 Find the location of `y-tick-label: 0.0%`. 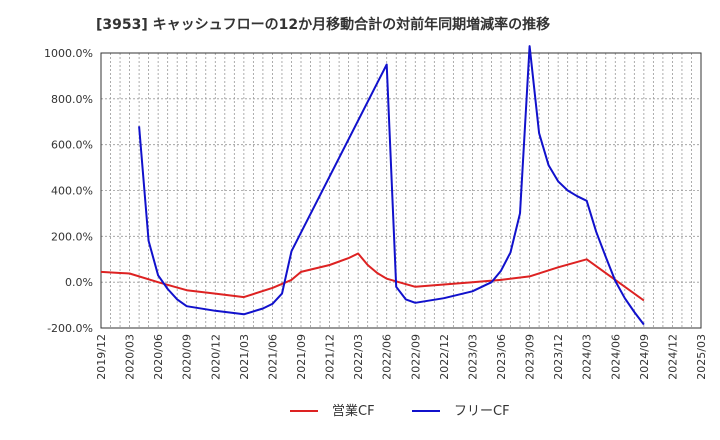

y-tick-label: 0.0% is located at coordinates (79, 282).